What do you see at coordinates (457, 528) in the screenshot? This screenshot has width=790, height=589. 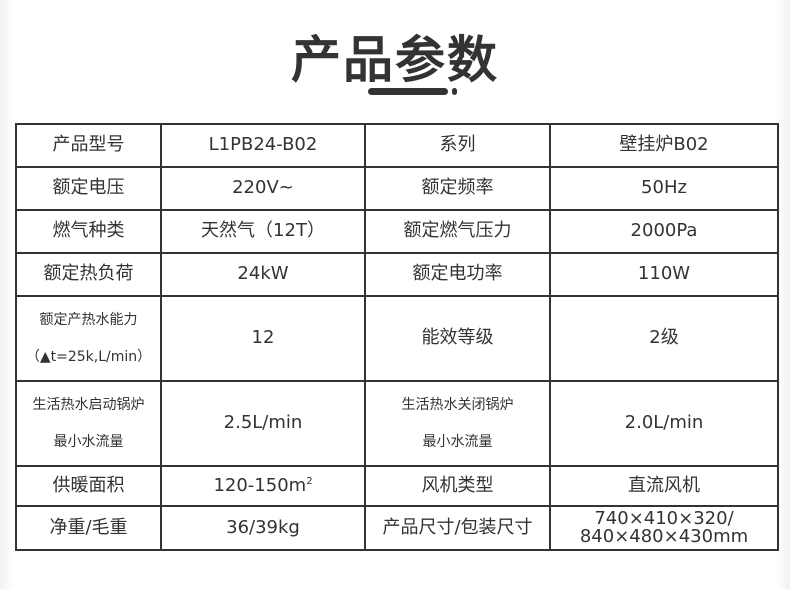 I see `label-cell: 产品尺寸/包装尺寸` at bounding box center [457, 528].